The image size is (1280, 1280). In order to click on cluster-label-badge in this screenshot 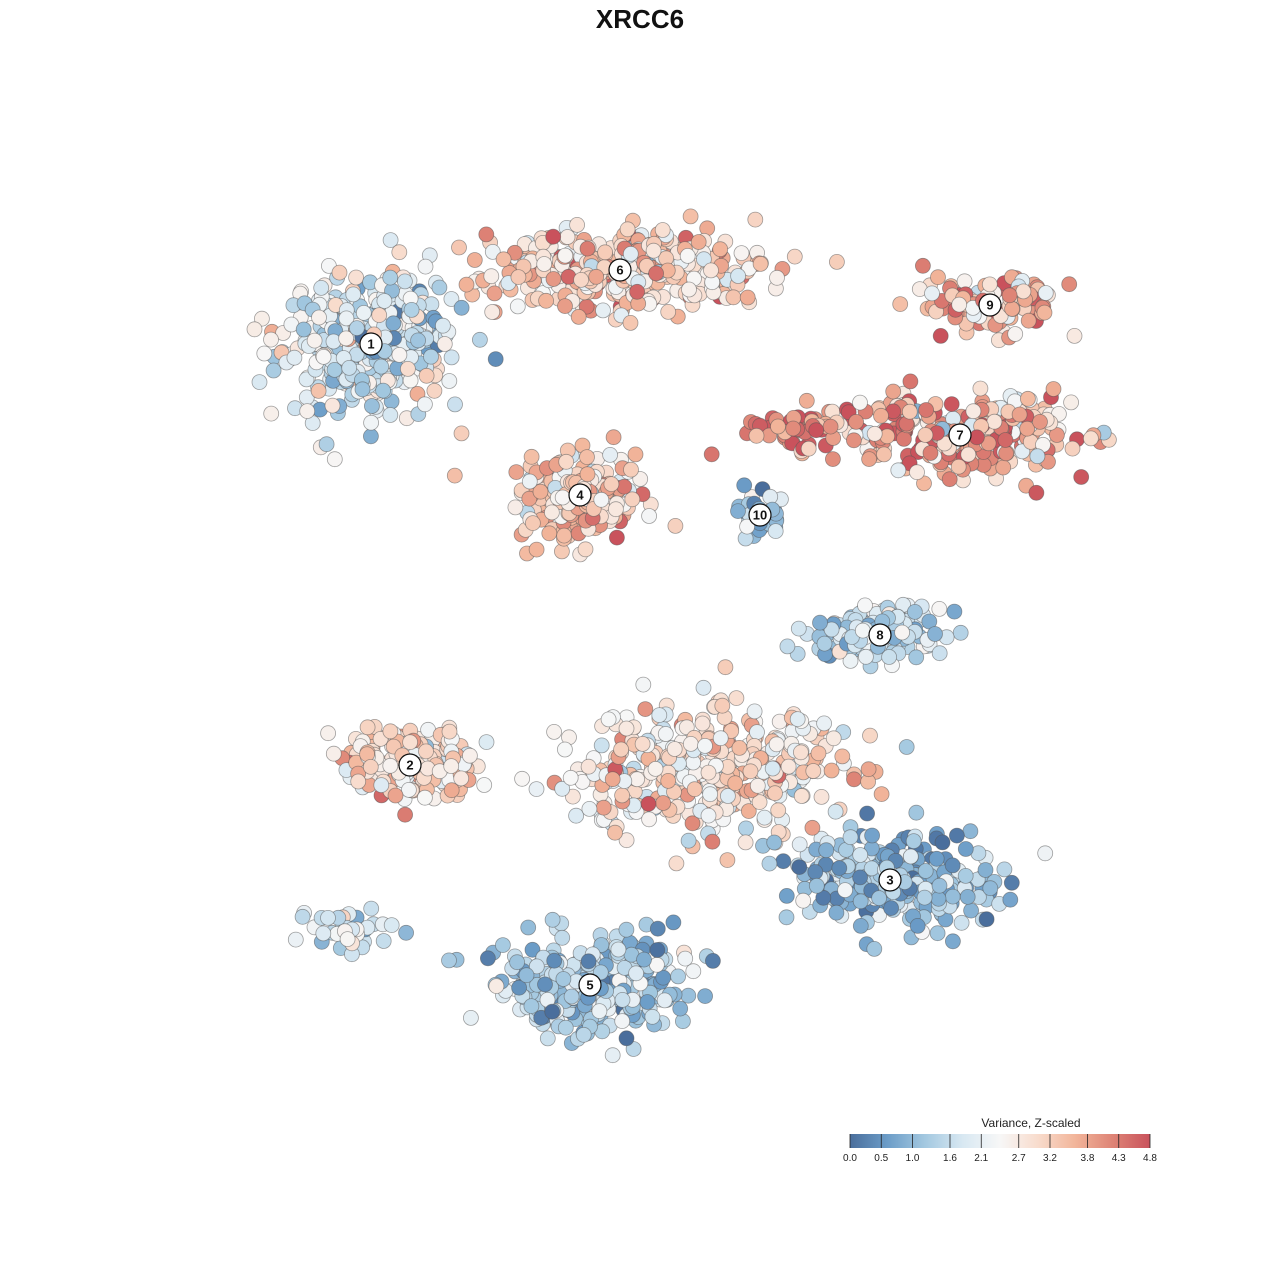, I will do `click(620, 270)`.